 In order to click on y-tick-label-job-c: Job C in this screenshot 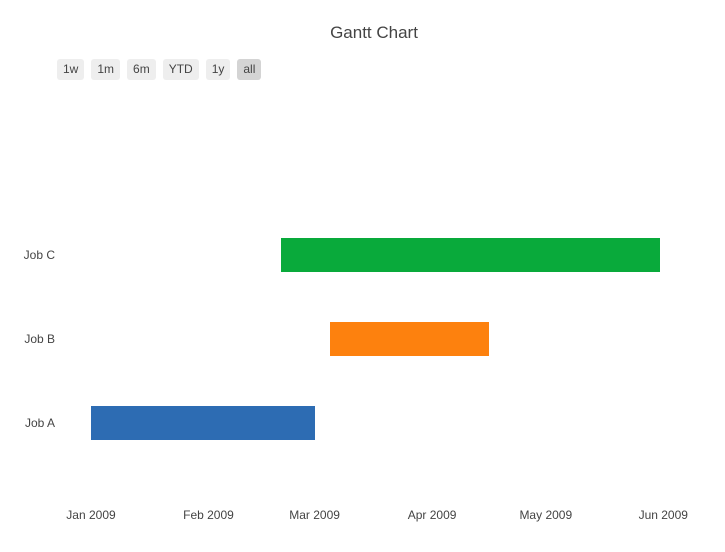, I will do `click(39, 255)`.